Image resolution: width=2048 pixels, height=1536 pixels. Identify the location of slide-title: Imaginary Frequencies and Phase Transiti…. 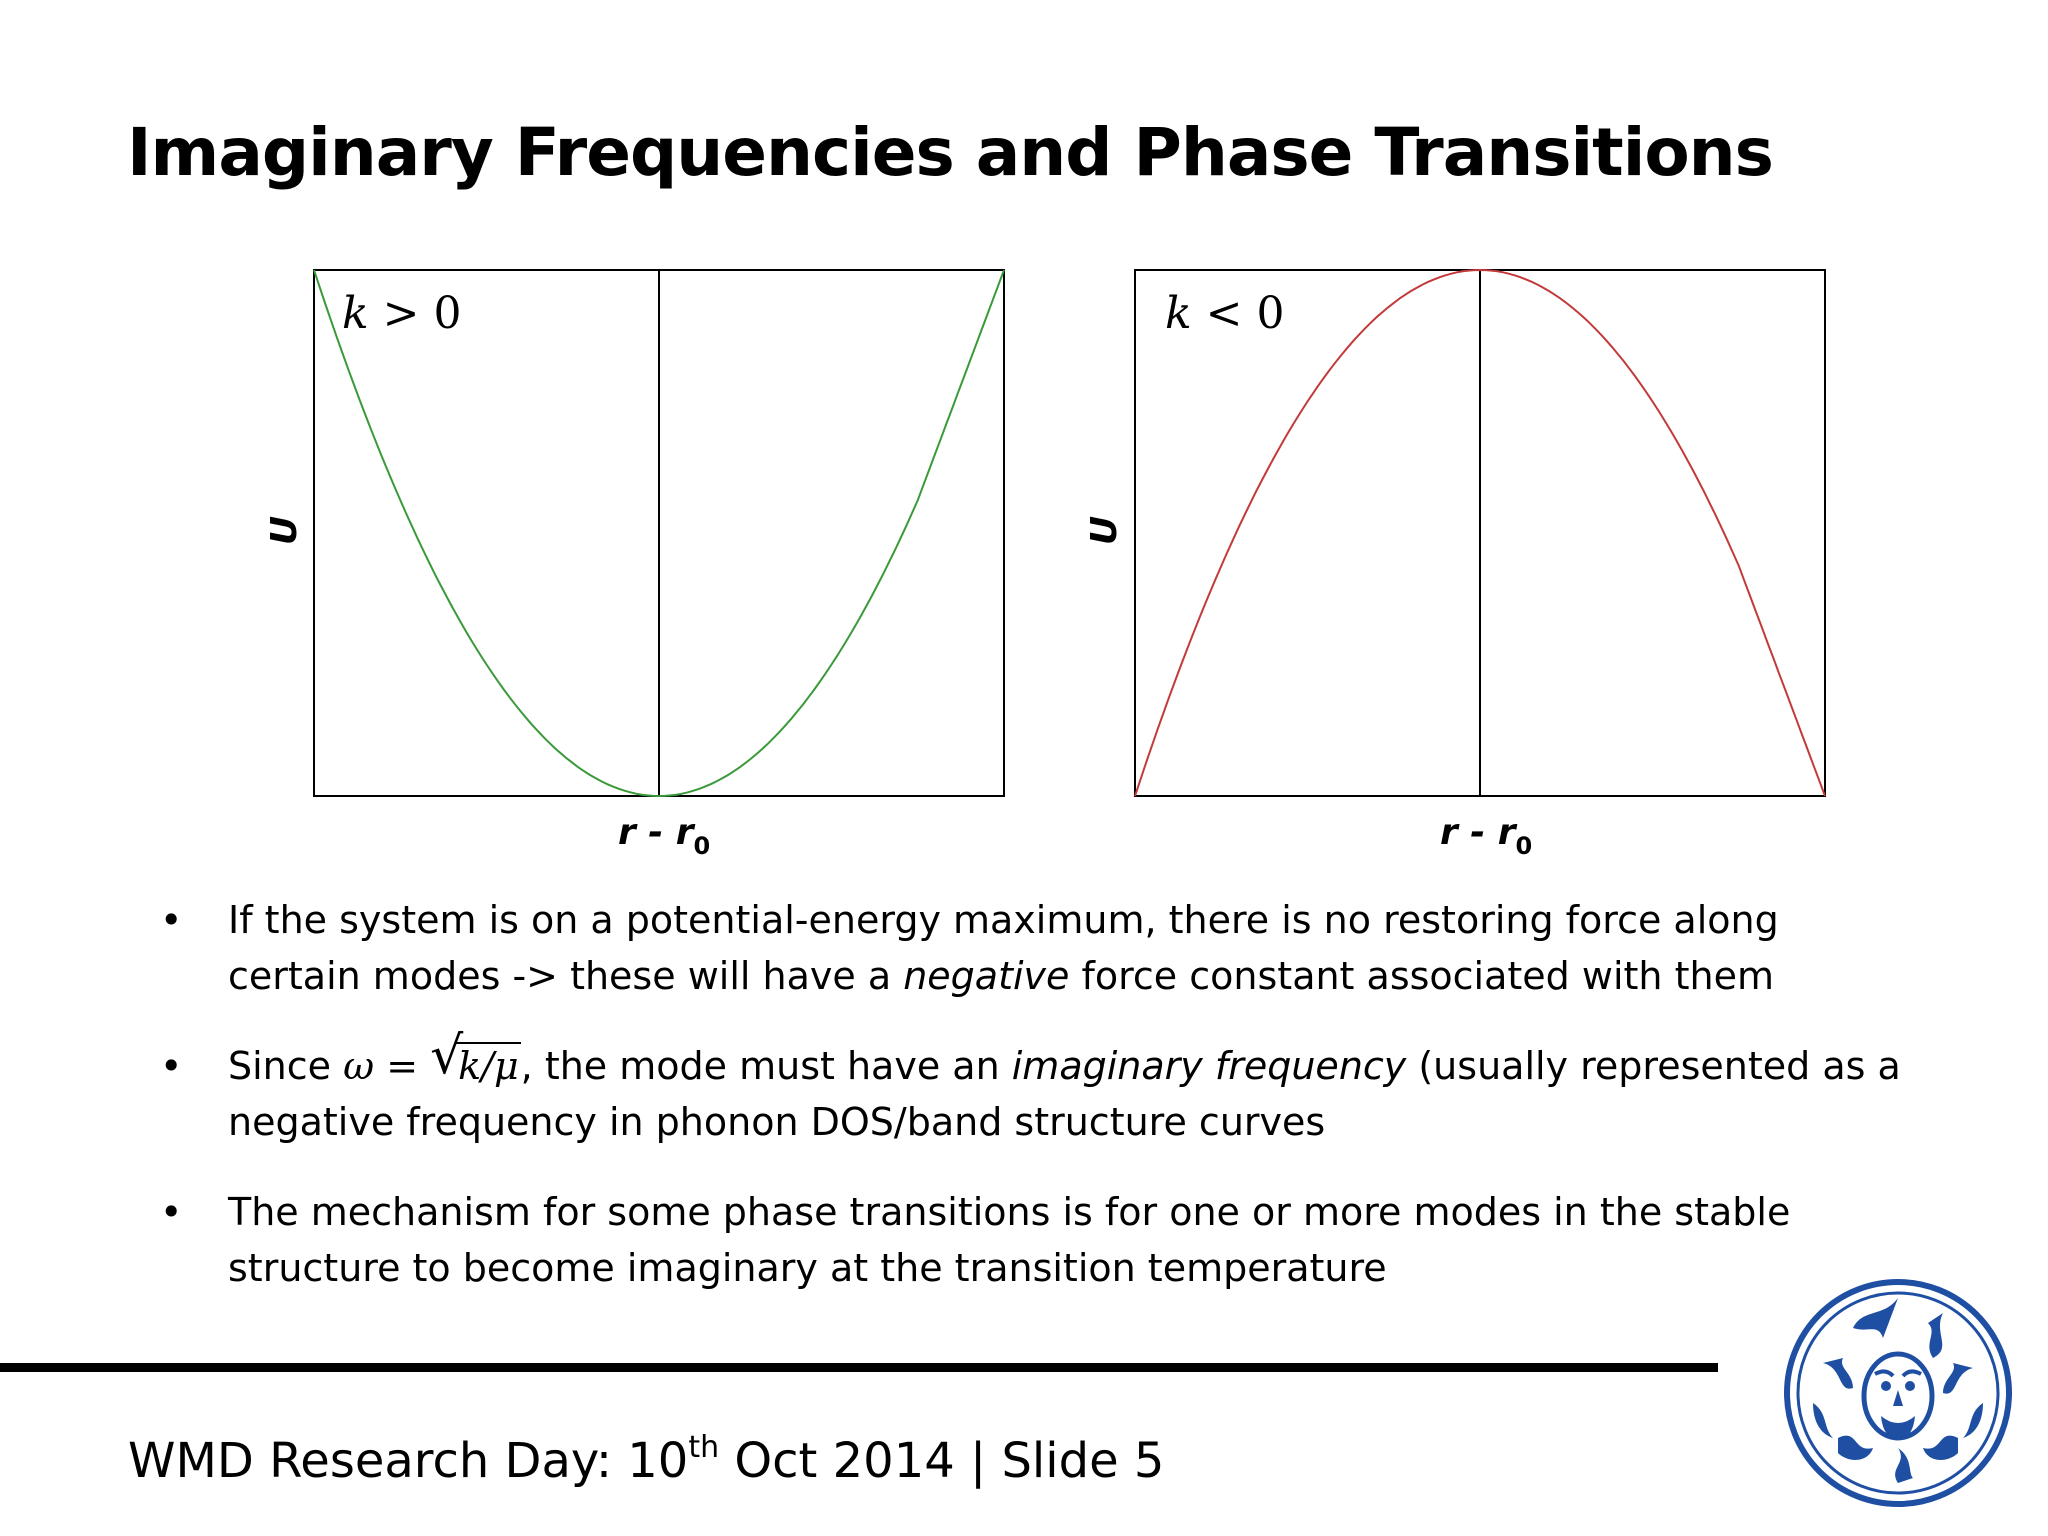
(950, 152).